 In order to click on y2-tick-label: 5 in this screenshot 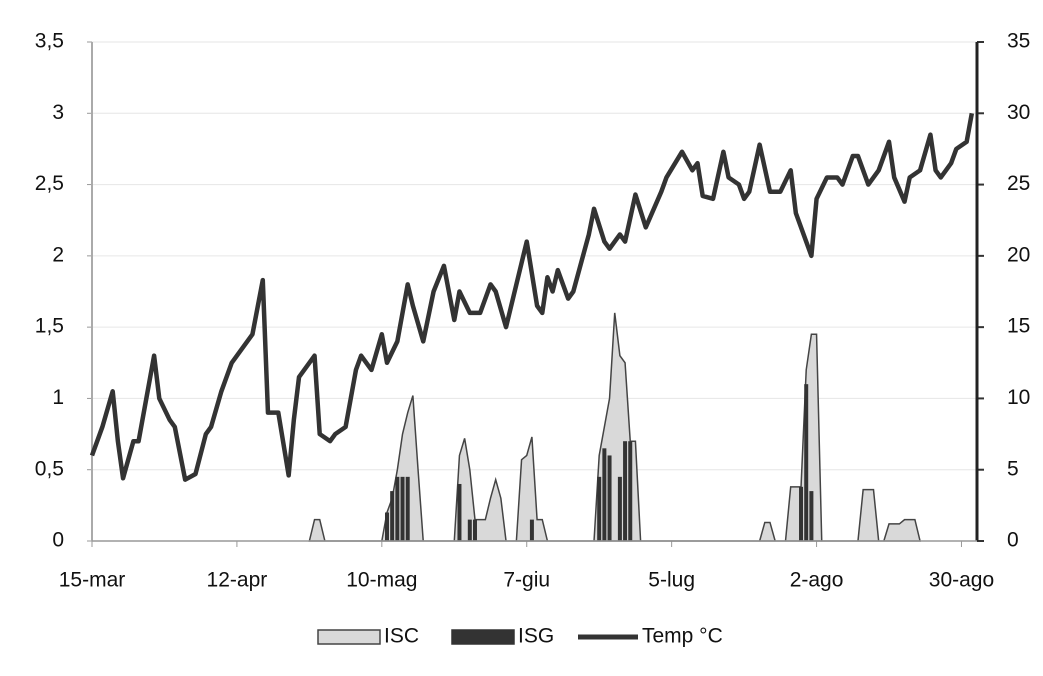, I will do `click(1013, 468)`.